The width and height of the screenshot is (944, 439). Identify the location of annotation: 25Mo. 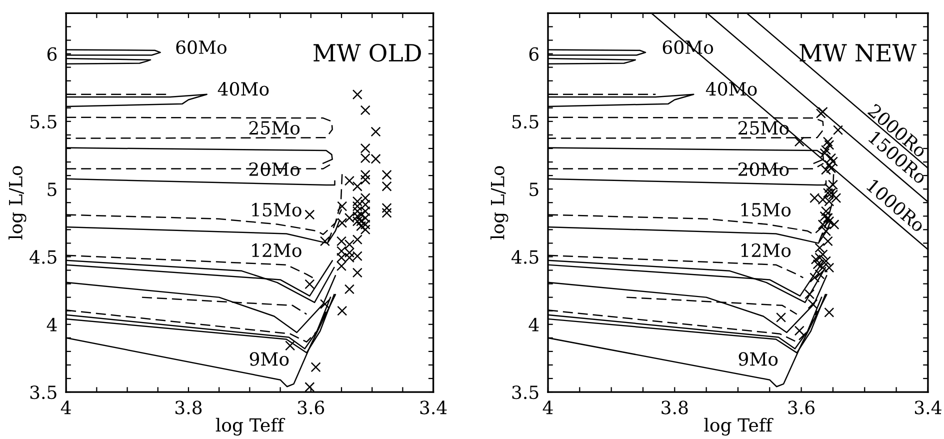
(274, 128).